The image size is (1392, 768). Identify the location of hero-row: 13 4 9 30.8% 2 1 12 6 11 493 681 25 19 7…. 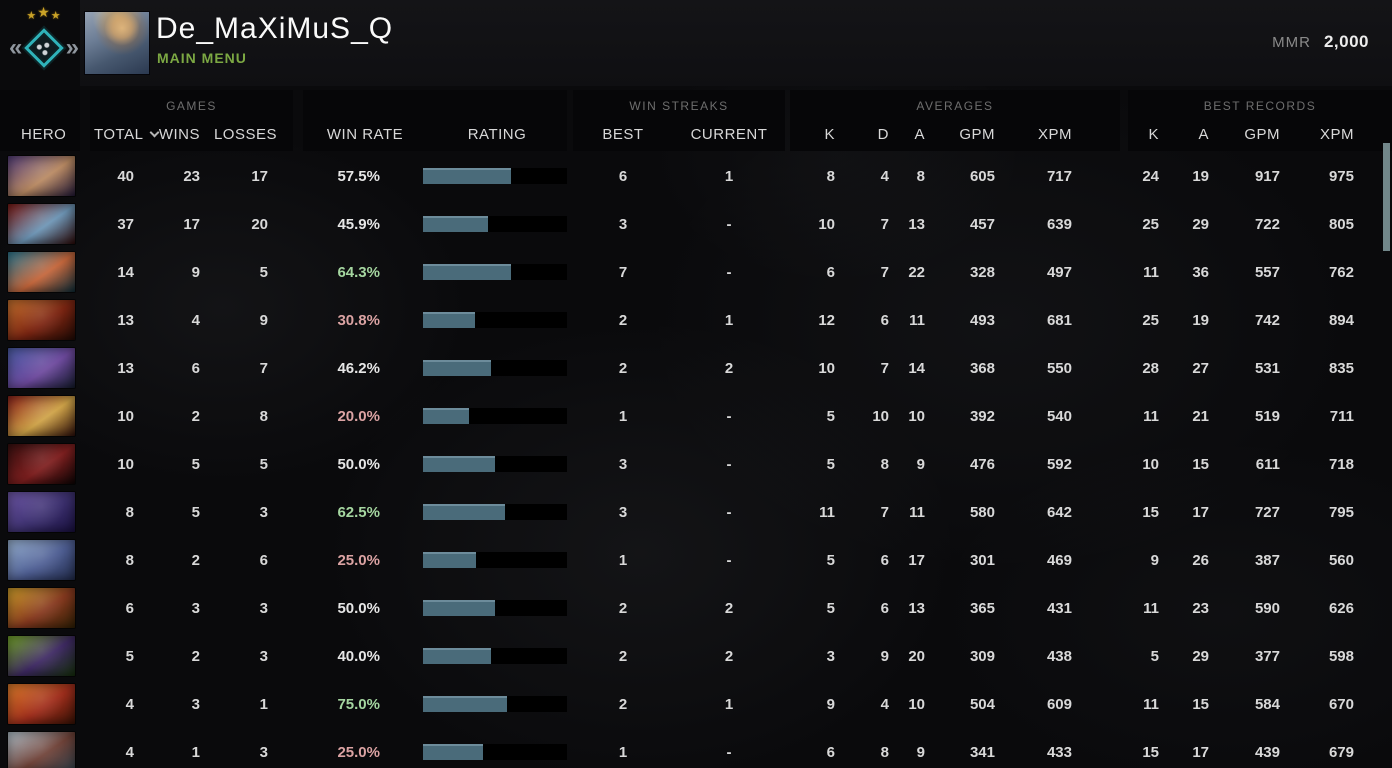
(696, 320).